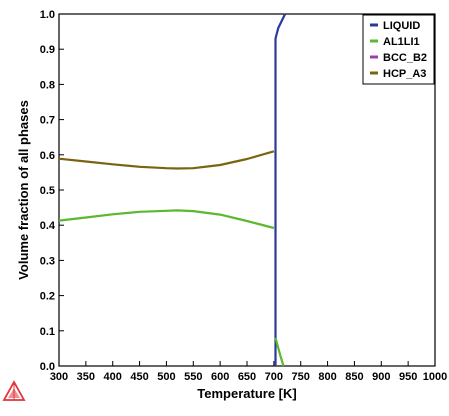  I want to click on y-tick-label: 0.2, so click(47, 297).